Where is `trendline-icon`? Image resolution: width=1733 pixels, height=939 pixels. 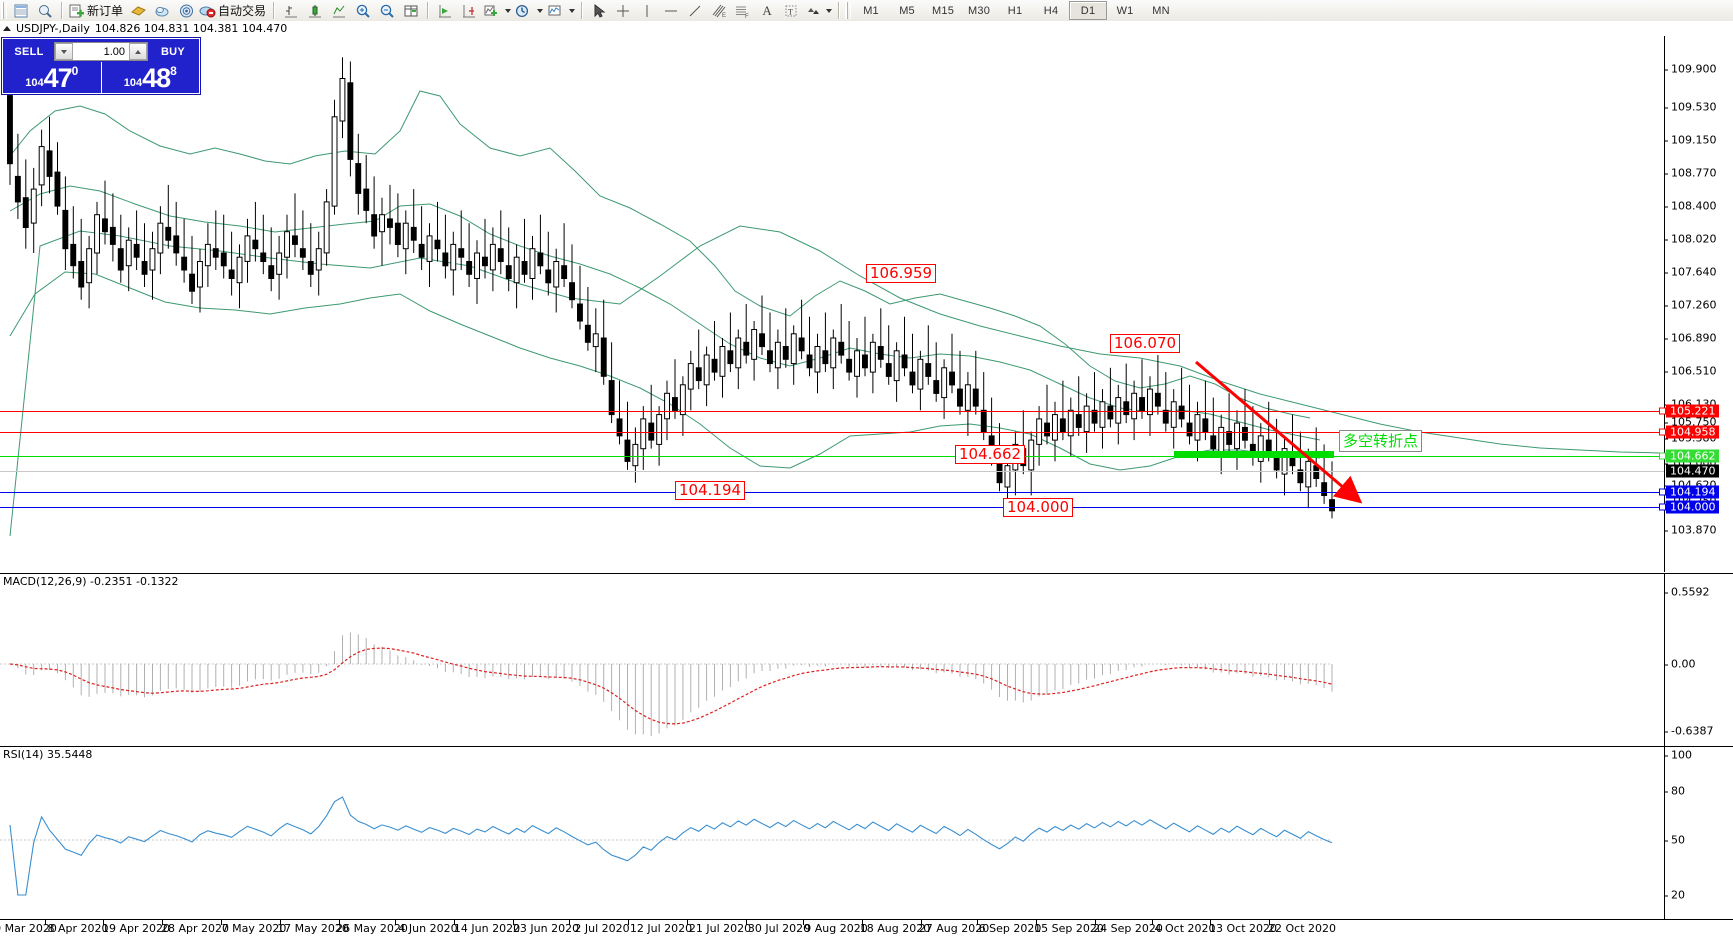 trendline-icon is located at coordinates (695, 10).